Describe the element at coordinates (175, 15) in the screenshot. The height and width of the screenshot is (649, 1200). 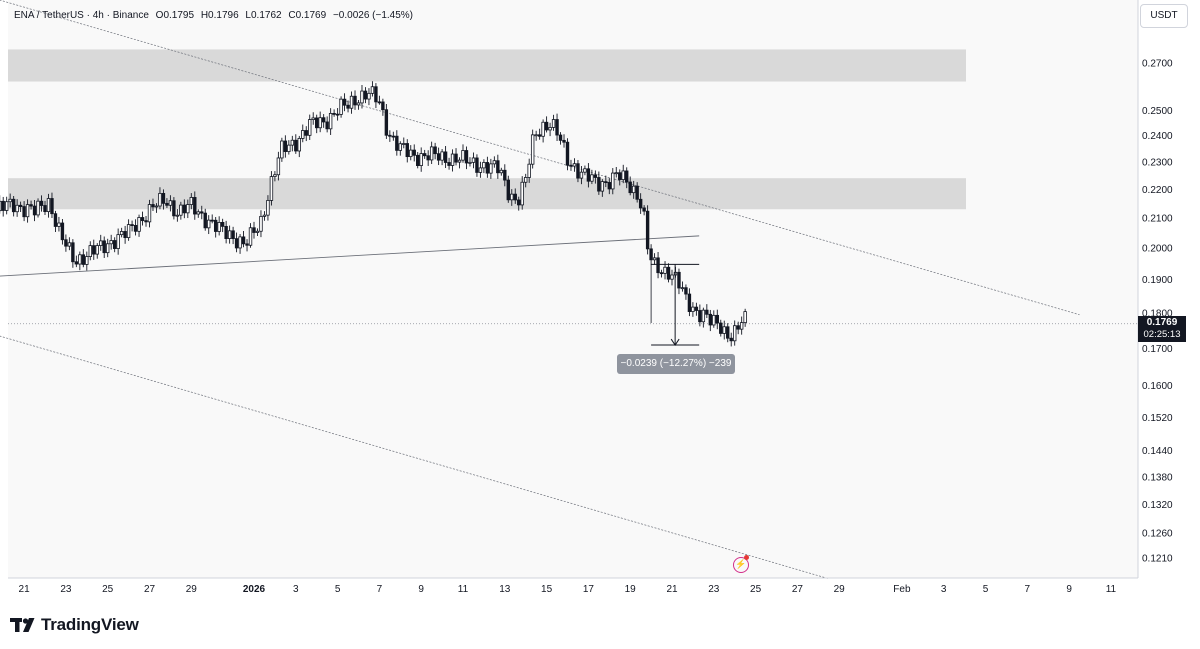
I see `open-value: O0.1795` at that location.